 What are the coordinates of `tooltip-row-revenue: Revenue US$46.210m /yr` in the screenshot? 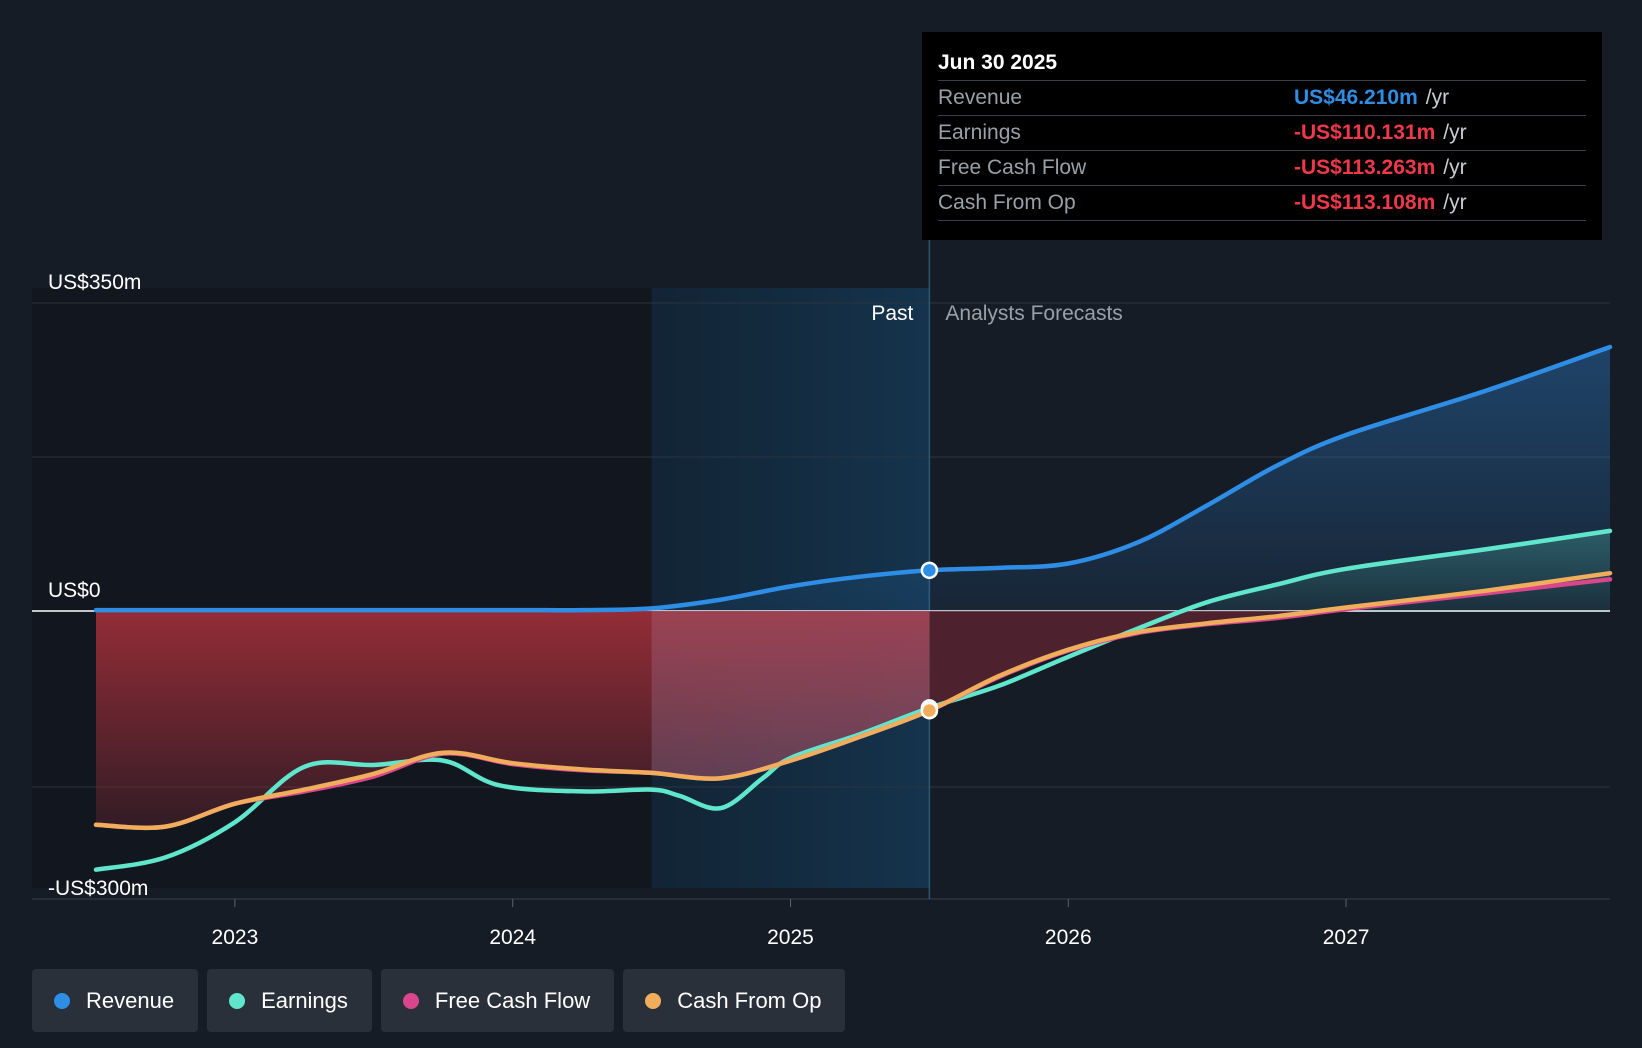 It's located at (1262, 98).